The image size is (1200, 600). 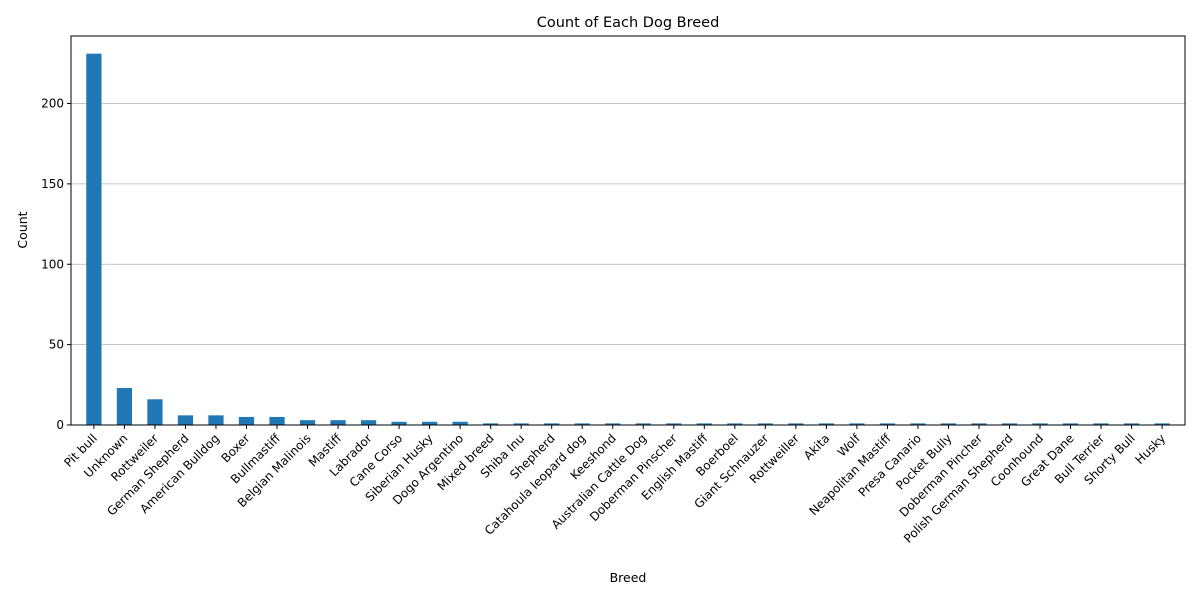 What do you see at coordinates (52, 104) in the screenshot?
I see `y-tick-label: 200` at bounding box center [52, 104].